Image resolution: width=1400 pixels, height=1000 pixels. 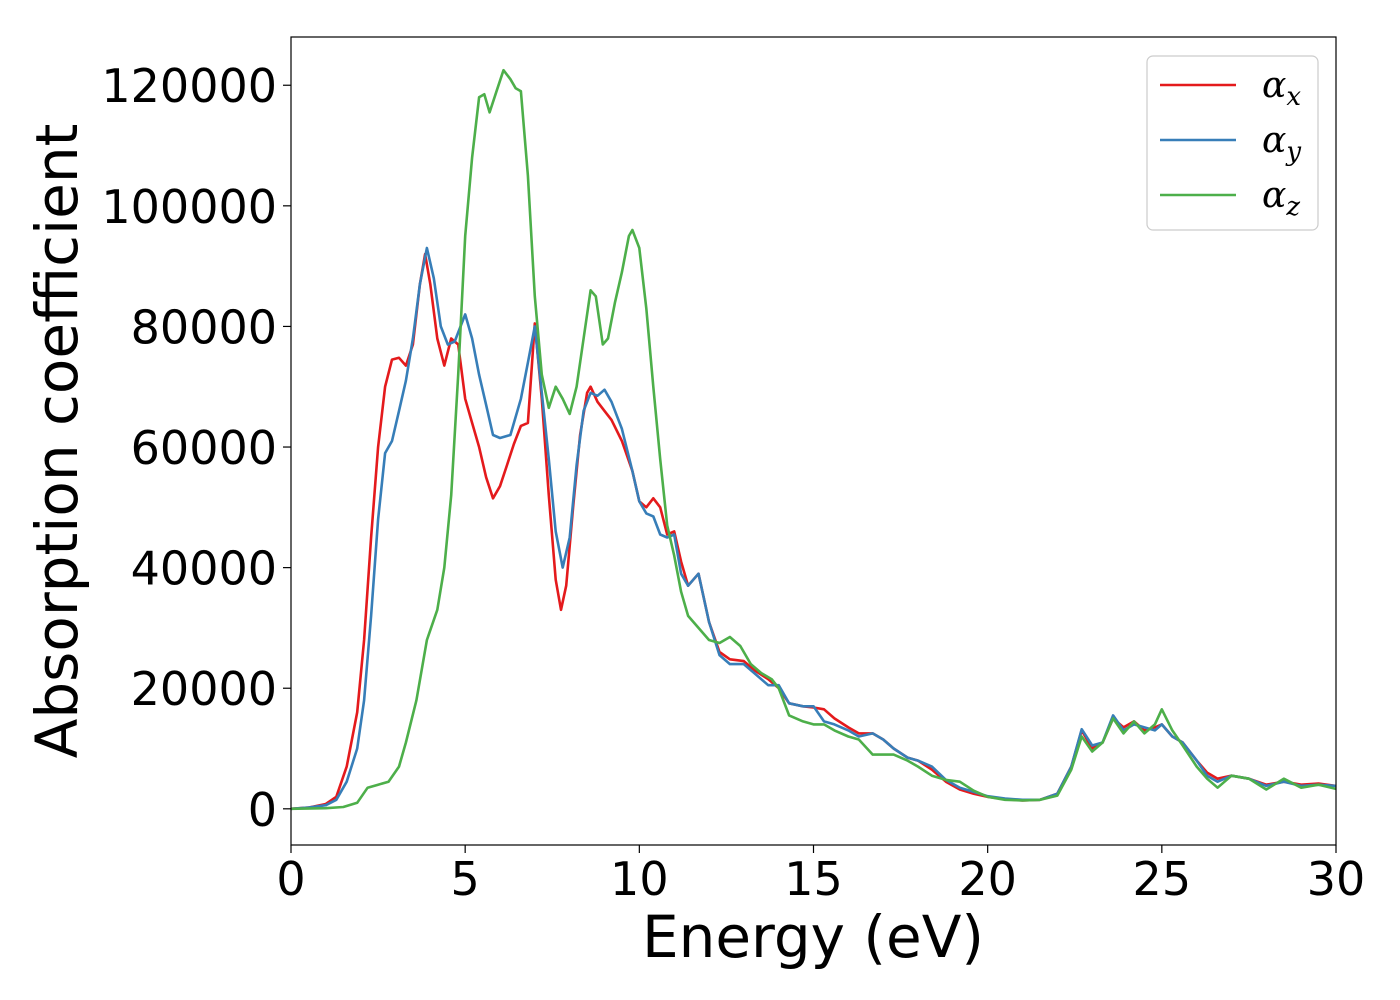 What do you see at coordinates (204, 689) in the screenshot?
I see `y-tick-label: 20000` at bounding box center [204, 689].